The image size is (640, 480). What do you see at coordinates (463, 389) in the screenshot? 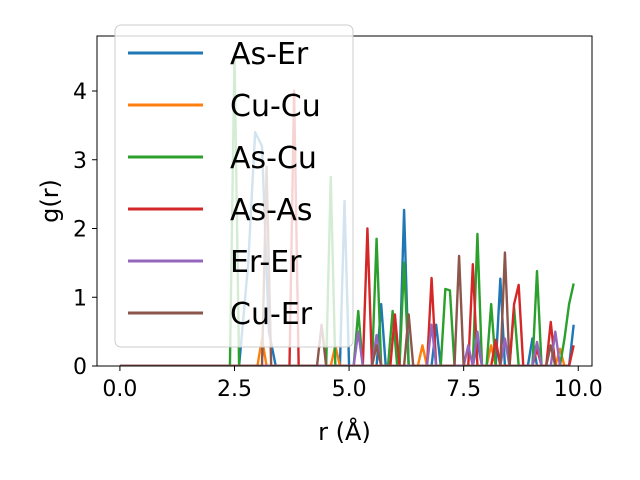
I see `x-tick-label: 7.5` at bounding box center [463, 389].